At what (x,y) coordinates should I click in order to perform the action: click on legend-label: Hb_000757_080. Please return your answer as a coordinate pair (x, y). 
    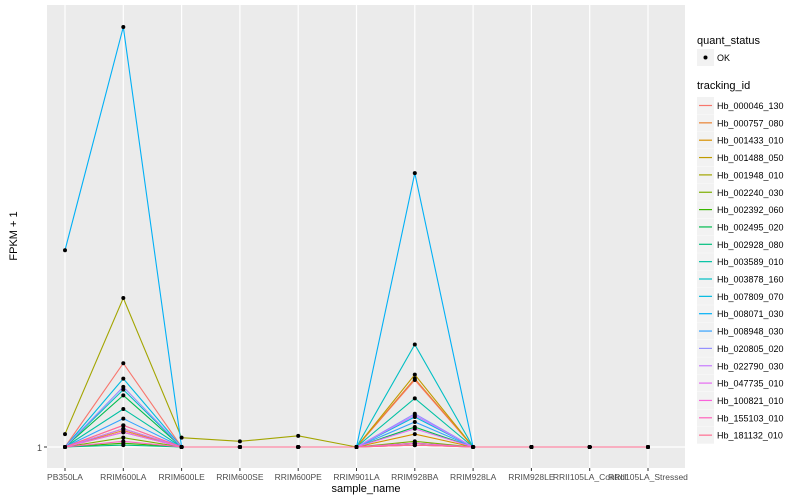
    Looking at the image, I should click on (750, 123).